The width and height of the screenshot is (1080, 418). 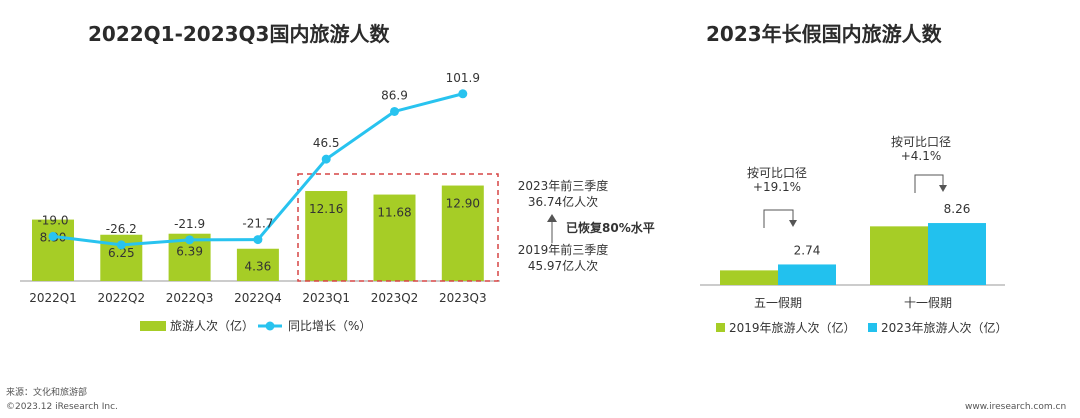 I want to click on annotation-title-1: 按可比口径, so click(x=921, y=142).